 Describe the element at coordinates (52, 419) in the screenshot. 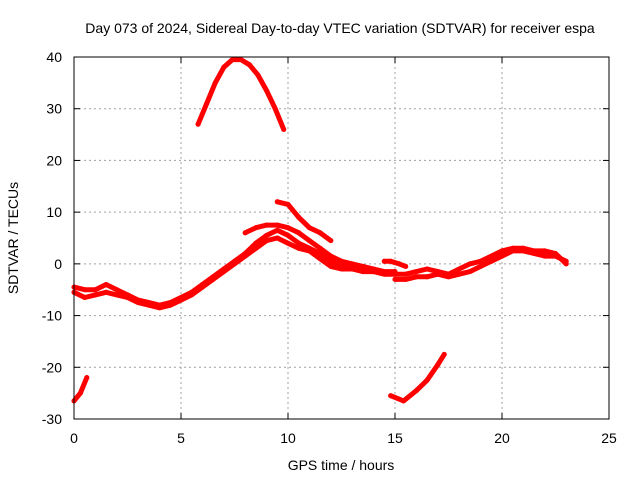

I see `y-tick-label: -30` at that location.